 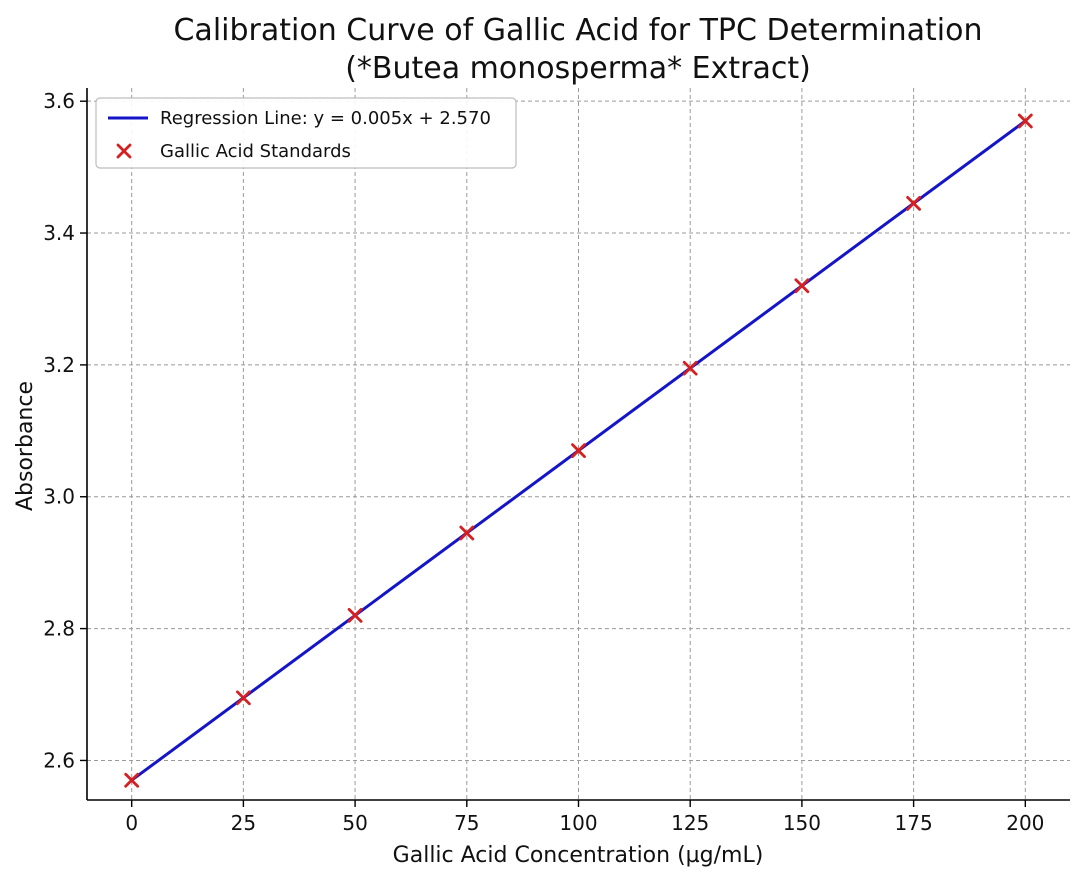 I want to click on x-tick-label: 150, so click(x=802, y=823).